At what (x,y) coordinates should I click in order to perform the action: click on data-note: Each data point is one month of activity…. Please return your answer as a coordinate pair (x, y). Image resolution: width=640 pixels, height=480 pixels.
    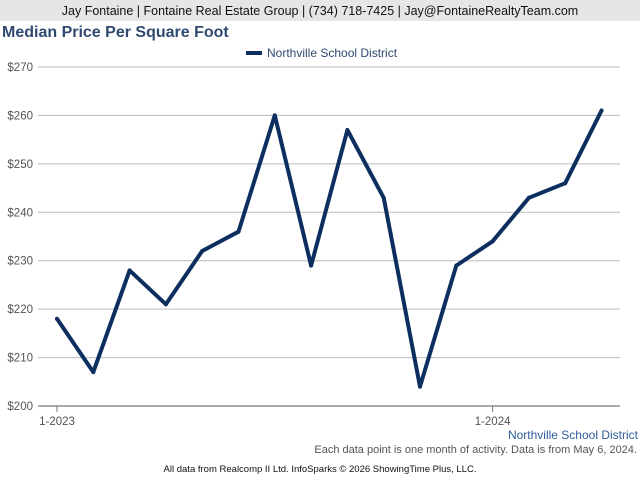
    Looking at the image, I should click on (475, 450).